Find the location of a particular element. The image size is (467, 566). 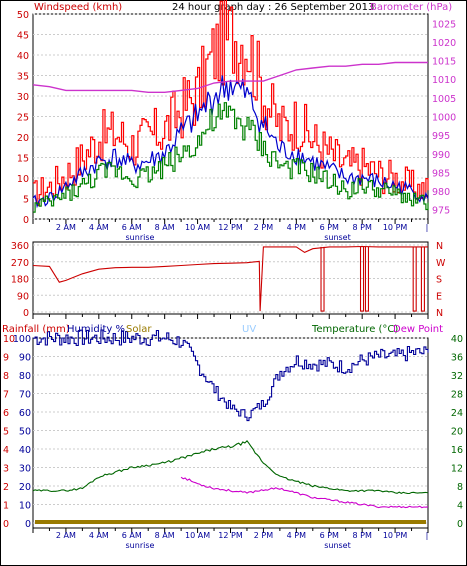

barometer-tick-label: 985 is located at coordinates (441, 173).